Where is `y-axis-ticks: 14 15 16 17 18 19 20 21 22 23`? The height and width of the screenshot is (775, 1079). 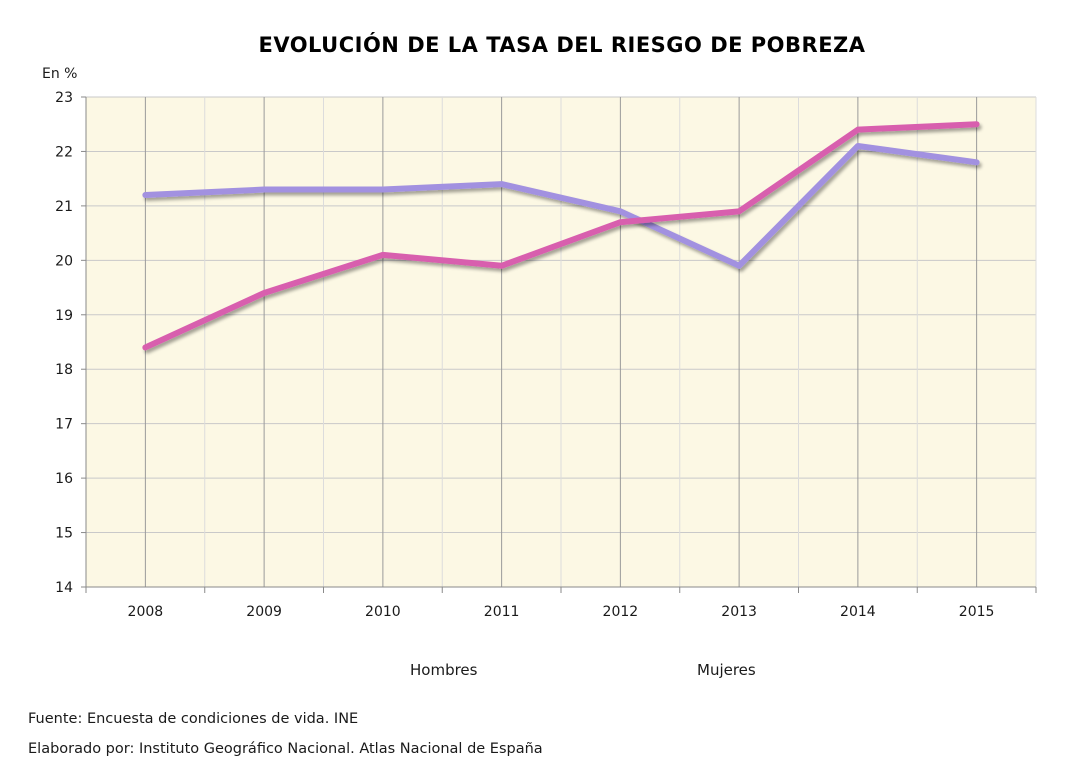 y-axis-ticks: 14 15 16 17 18 19 20 21 22 23 is located at coordinates (70, 343).